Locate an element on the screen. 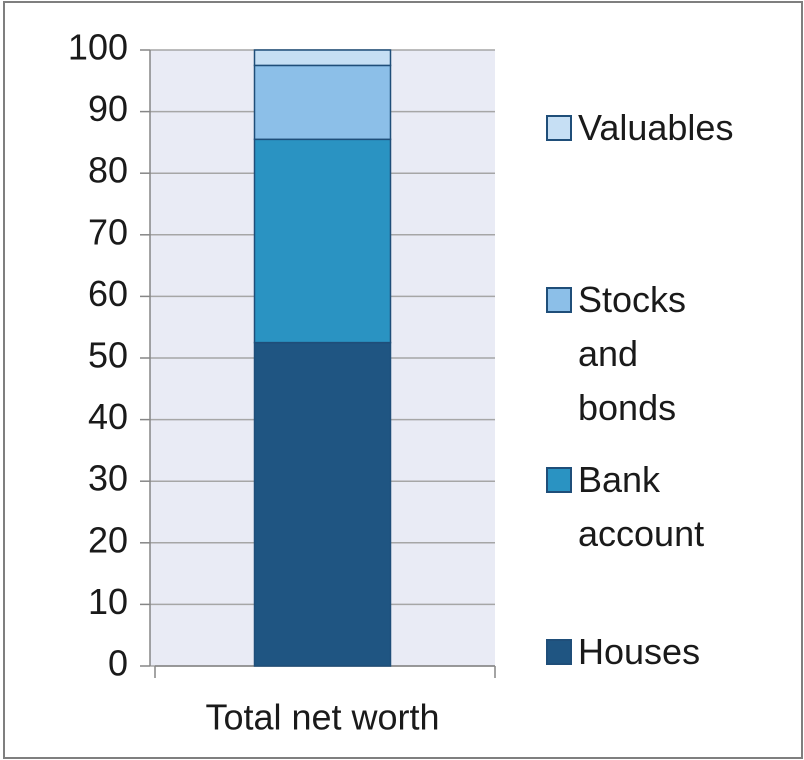 This screenshot has width=804, height=760. y-tick-label: 30 is located at coordinates (108, 478).